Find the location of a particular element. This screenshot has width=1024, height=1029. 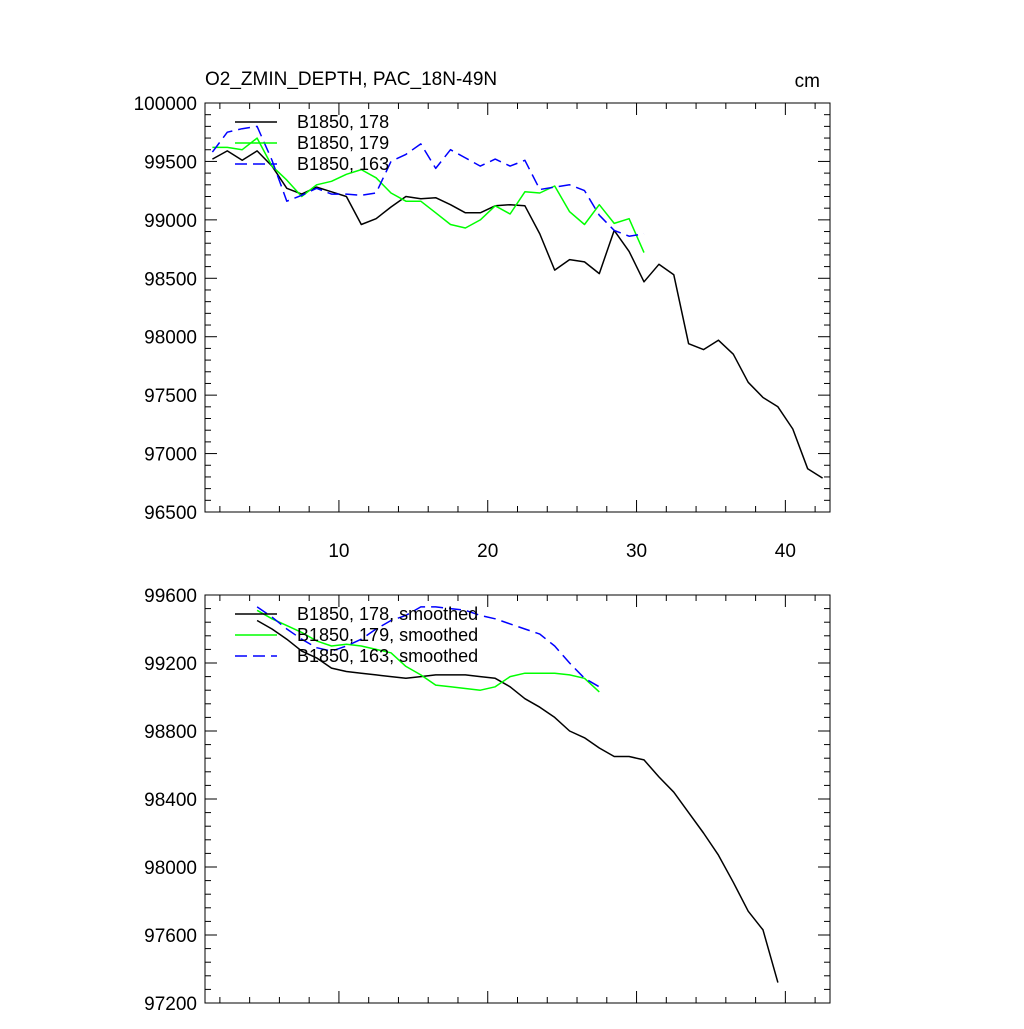

legend-label: B1850, 163, smoothed is located at coordinates (387, 656).